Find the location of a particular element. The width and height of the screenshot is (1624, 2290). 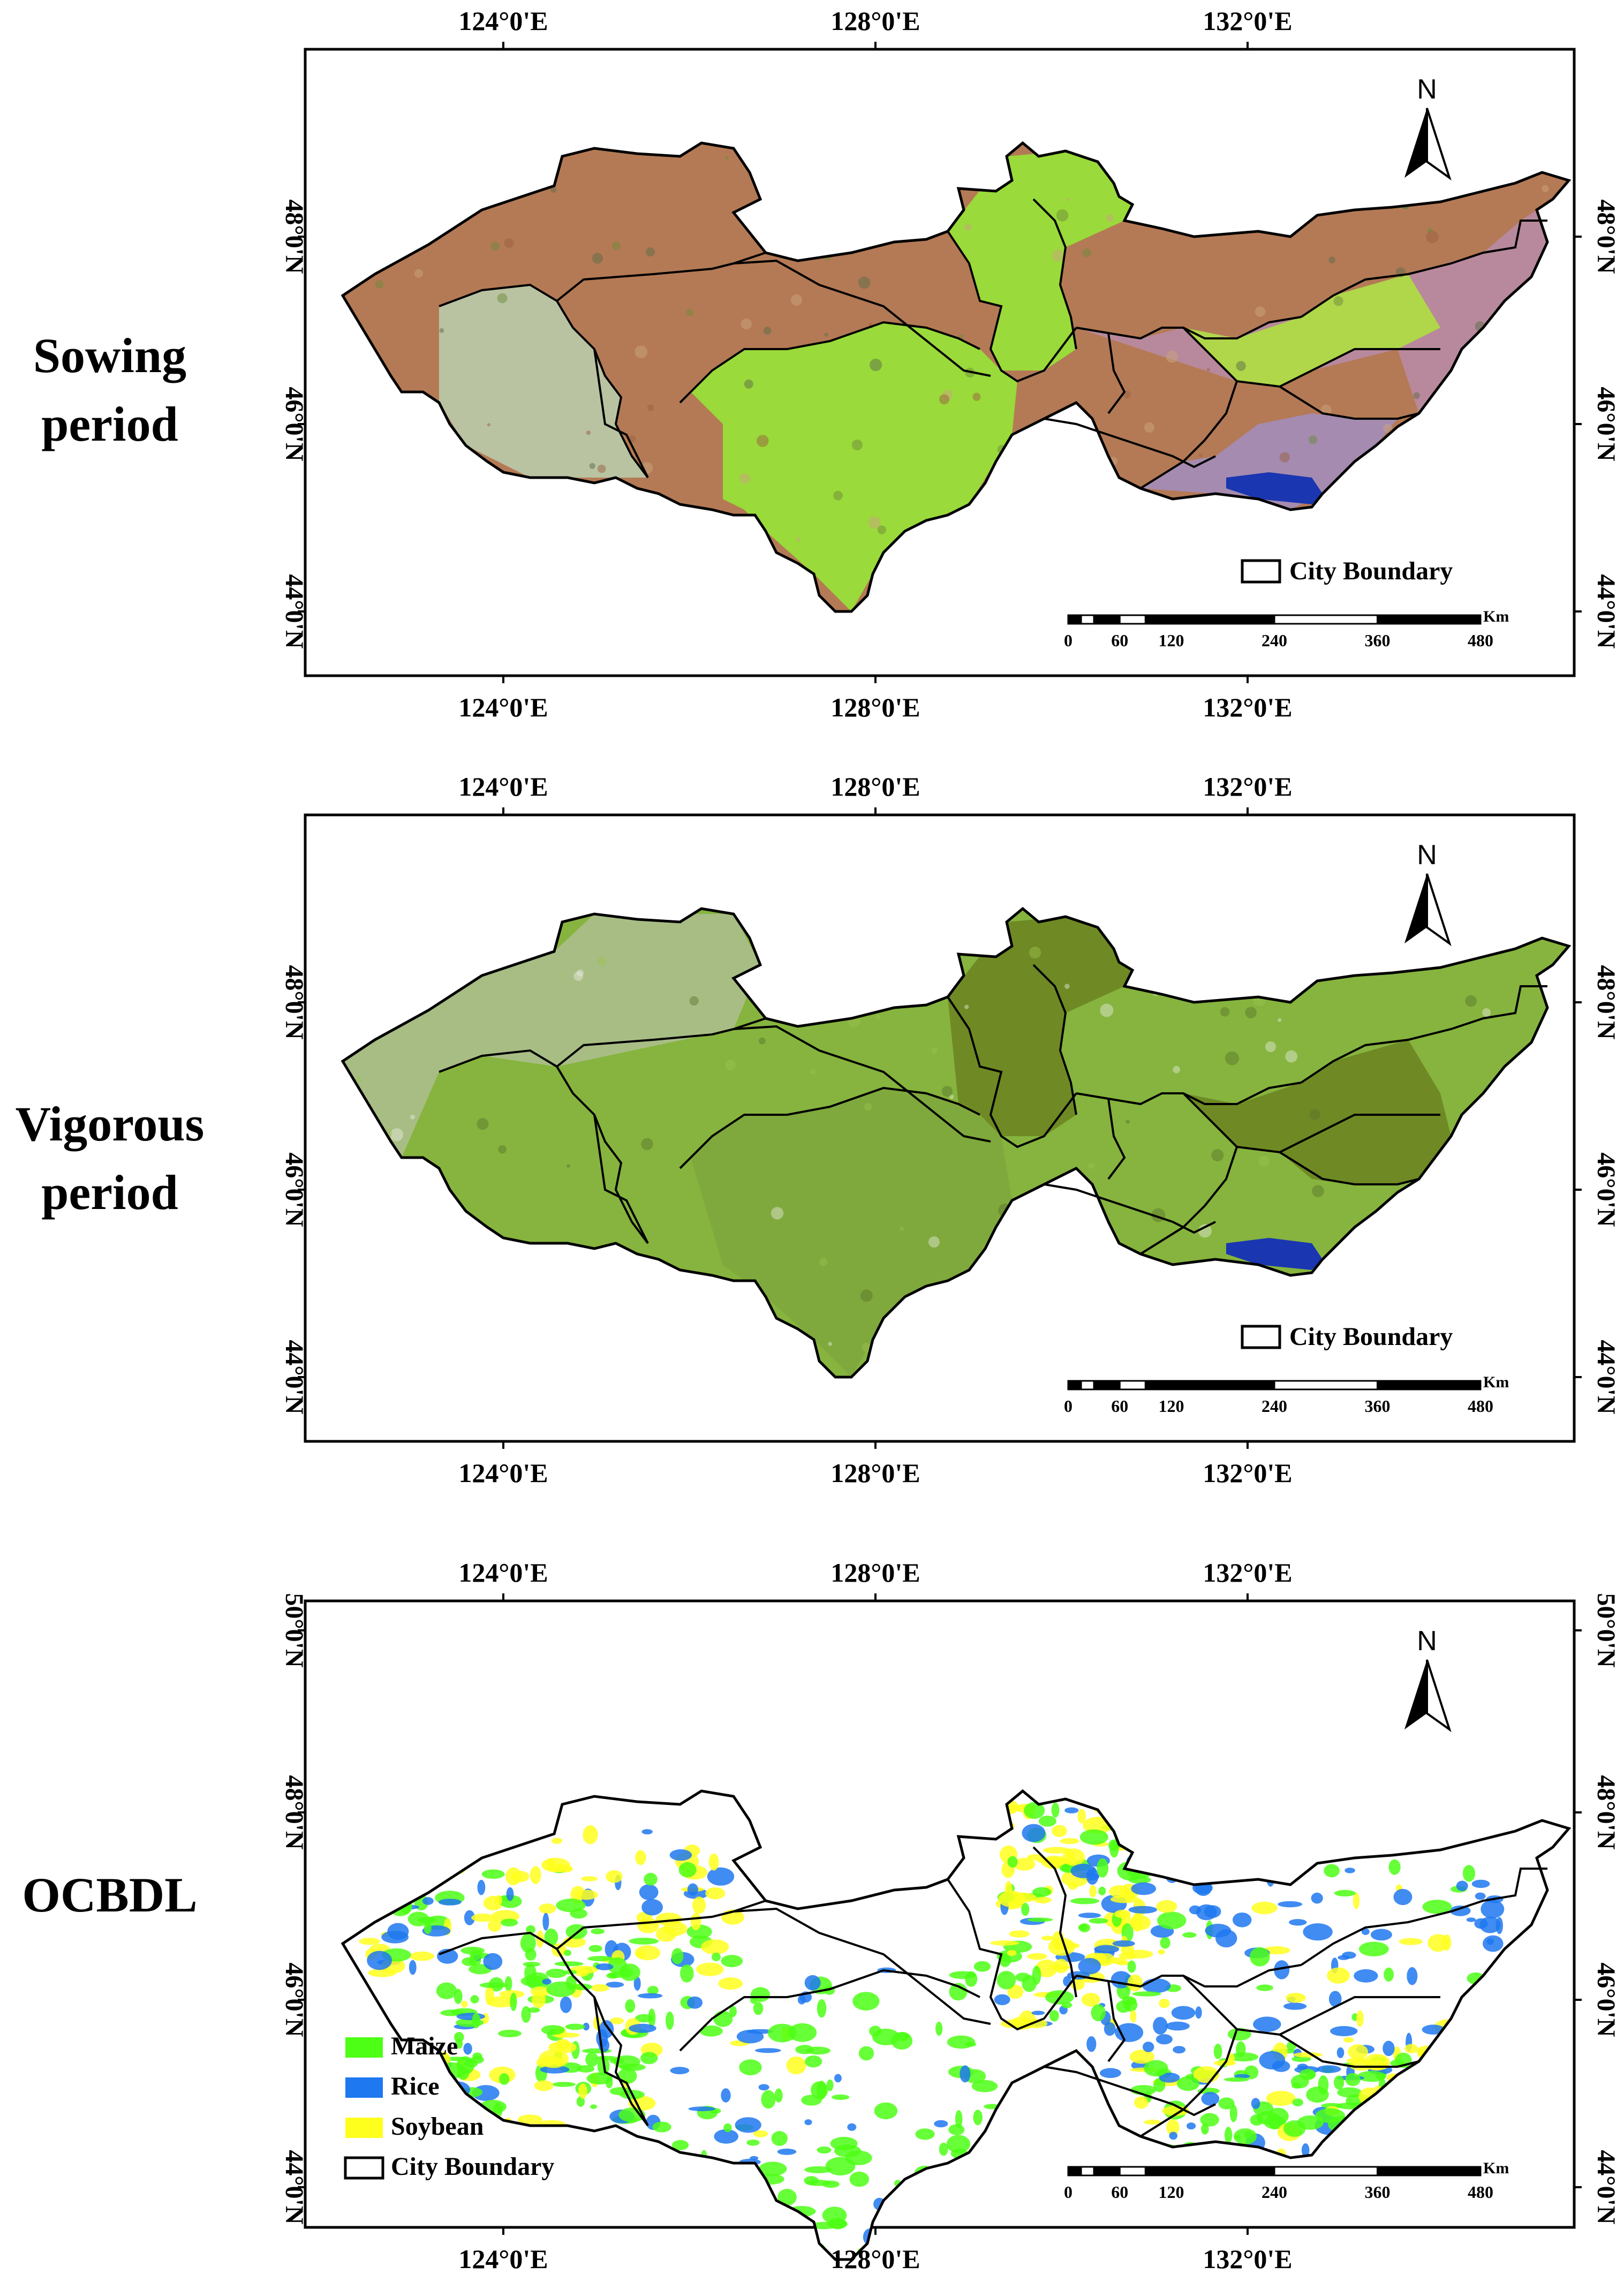

row-label-vigorous: Vigorous period is located at coordinates (110, 1158).